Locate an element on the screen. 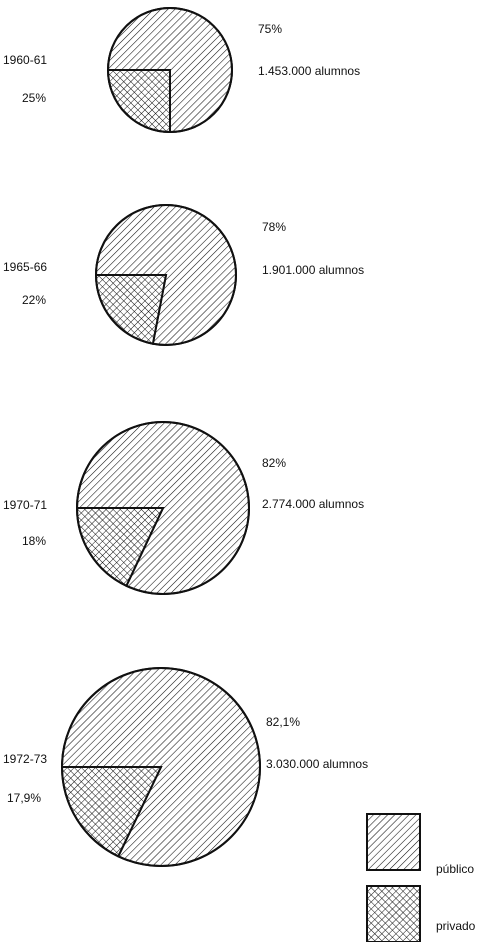 This screenshot has height=942, width=488. total-students-1965-66: 1.901.000 alumnos is located at coordinates (313, 270).